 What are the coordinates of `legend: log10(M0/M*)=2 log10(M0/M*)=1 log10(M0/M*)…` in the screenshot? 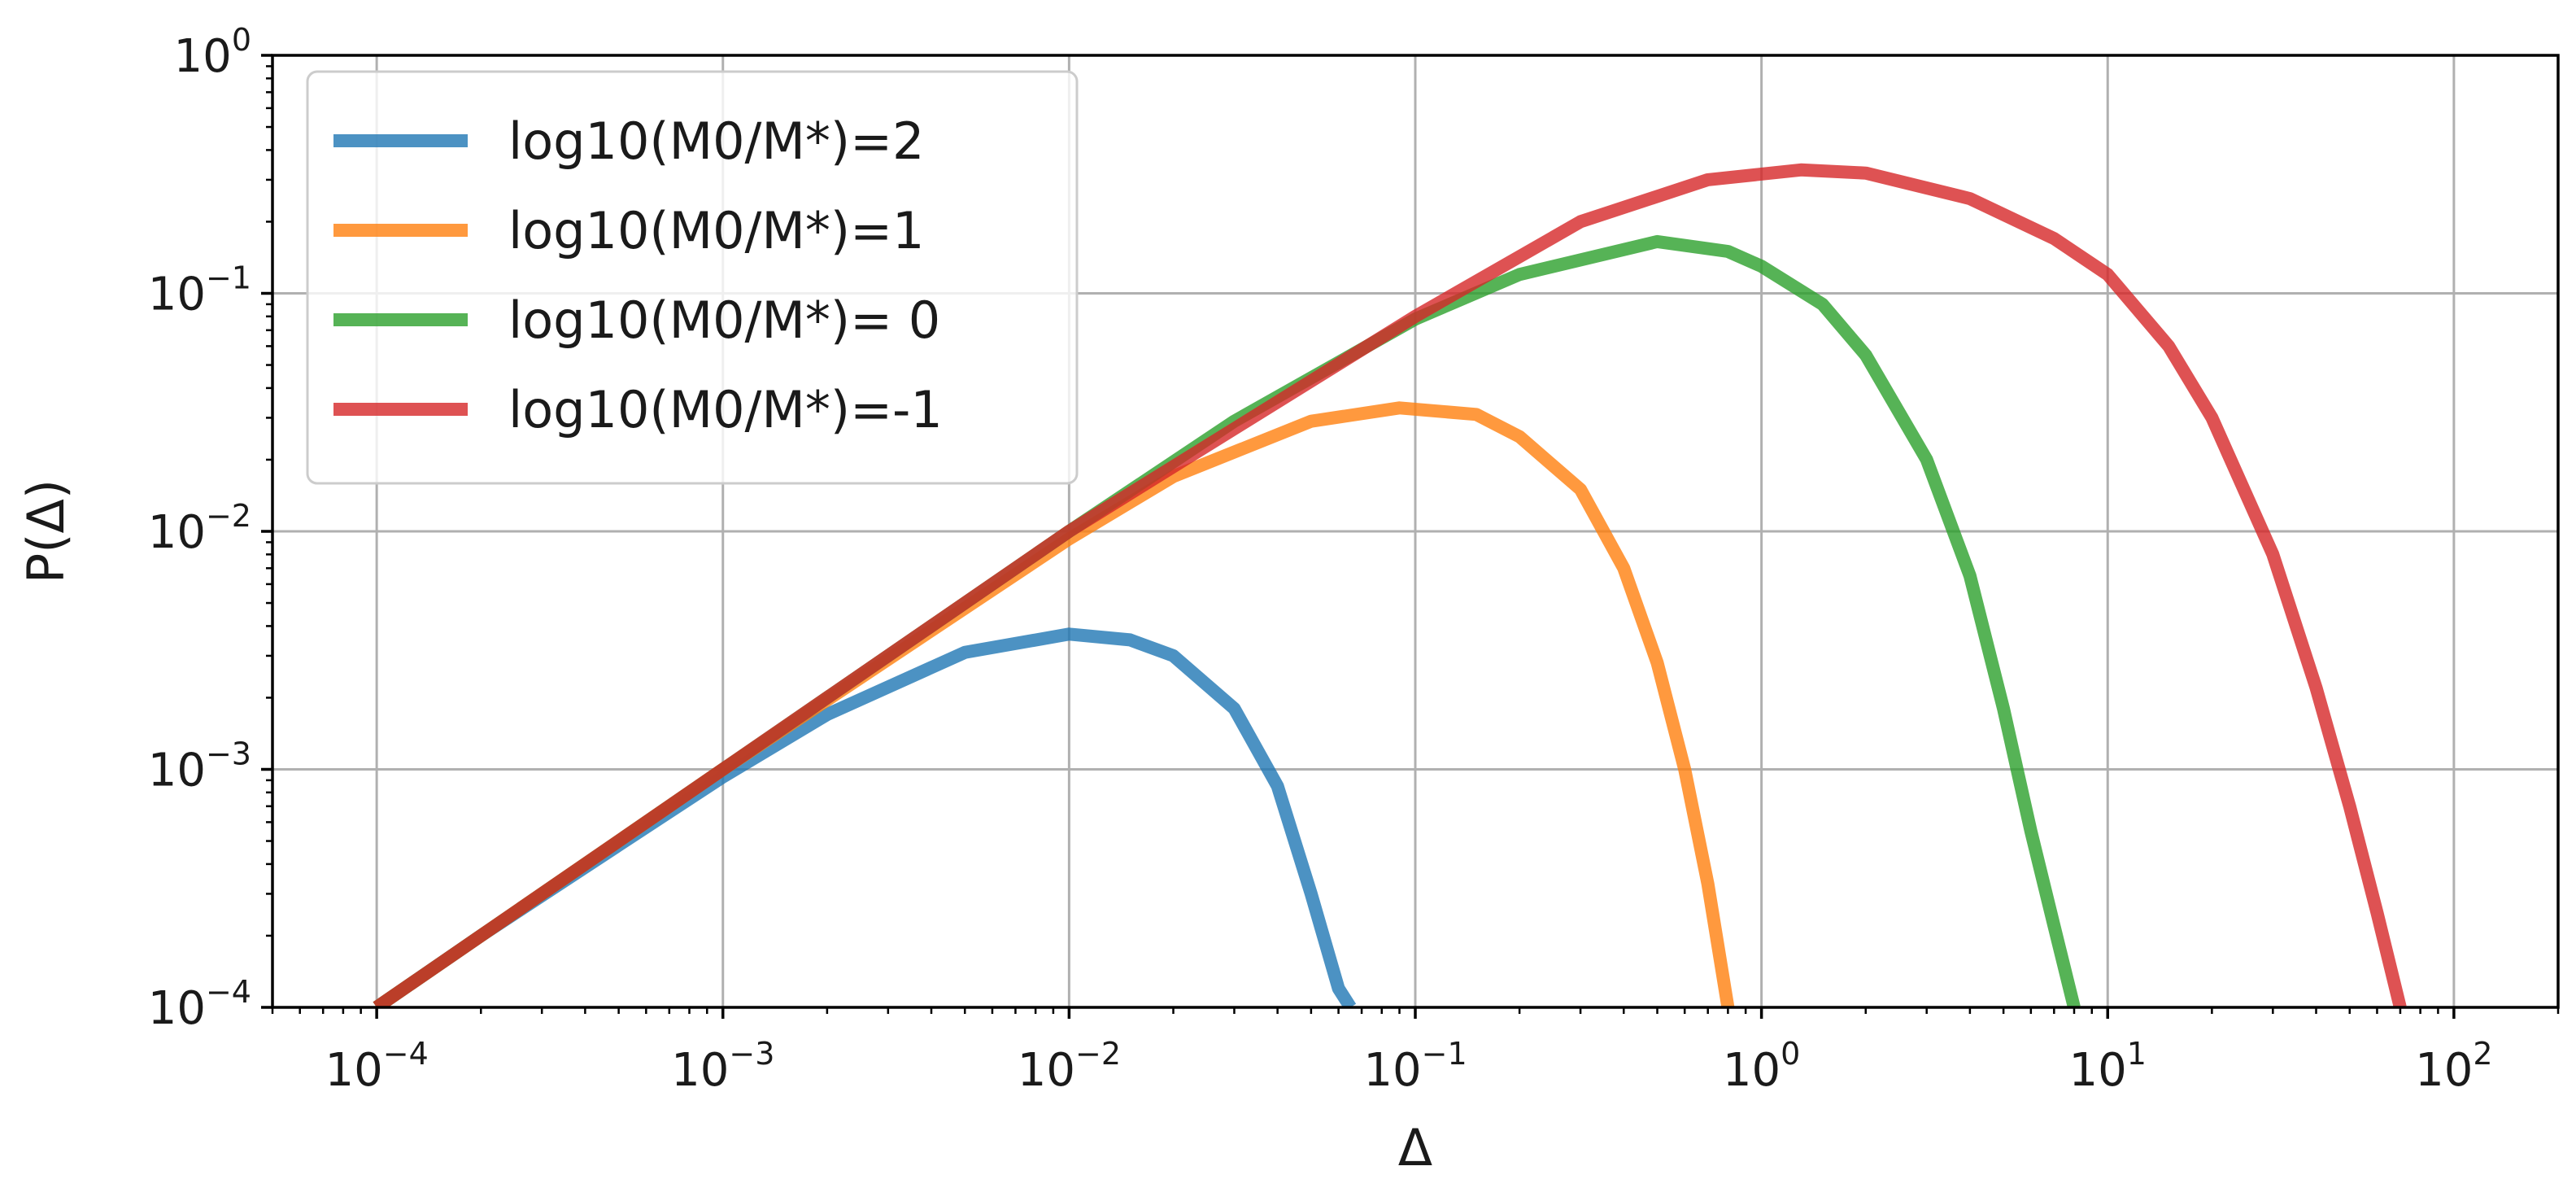 It's located at (692, 278).